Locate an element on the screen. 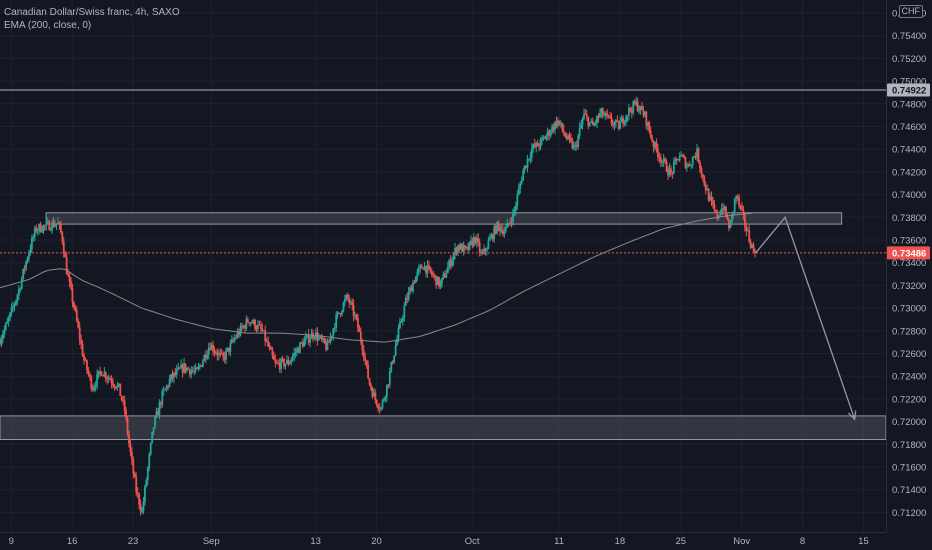  time-tick-label: 16 is located at coordinates (72, 541).